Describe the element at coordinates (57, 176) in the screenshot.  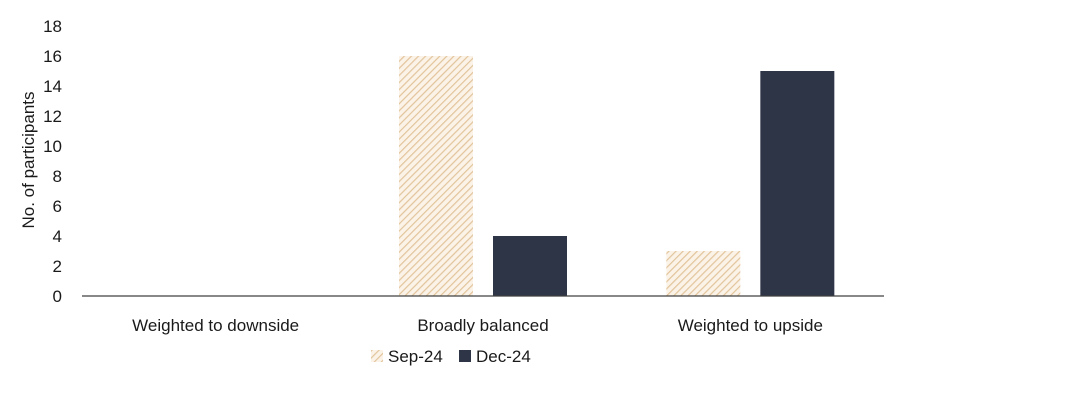
I see `y-tick-label: 8` at that location.